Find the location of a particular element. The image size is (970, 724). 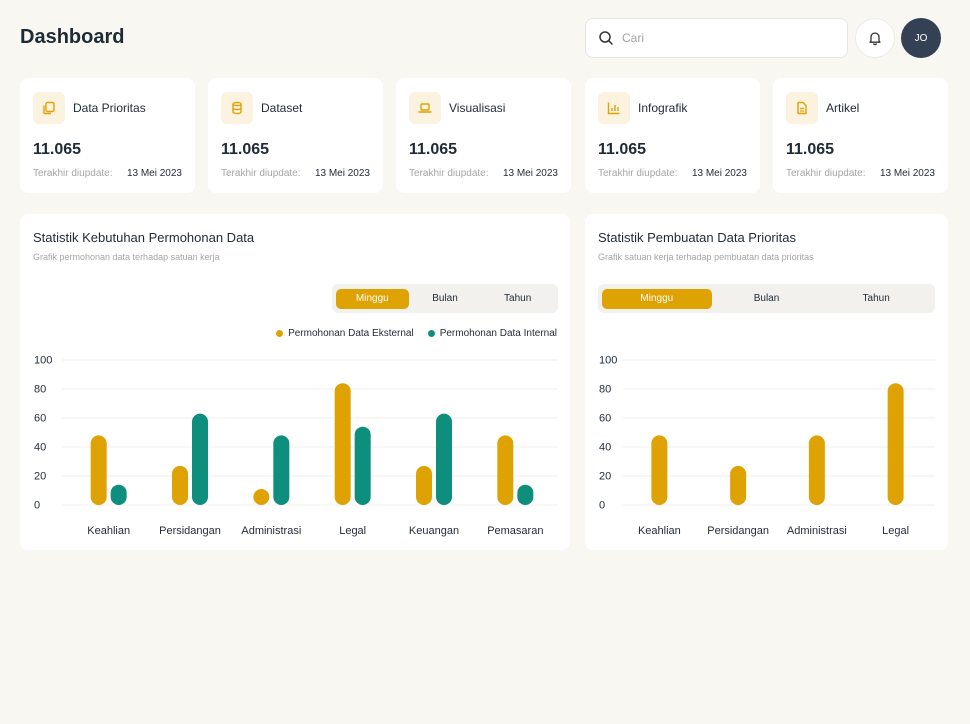

search-icon is located at coordinates (606, 38).